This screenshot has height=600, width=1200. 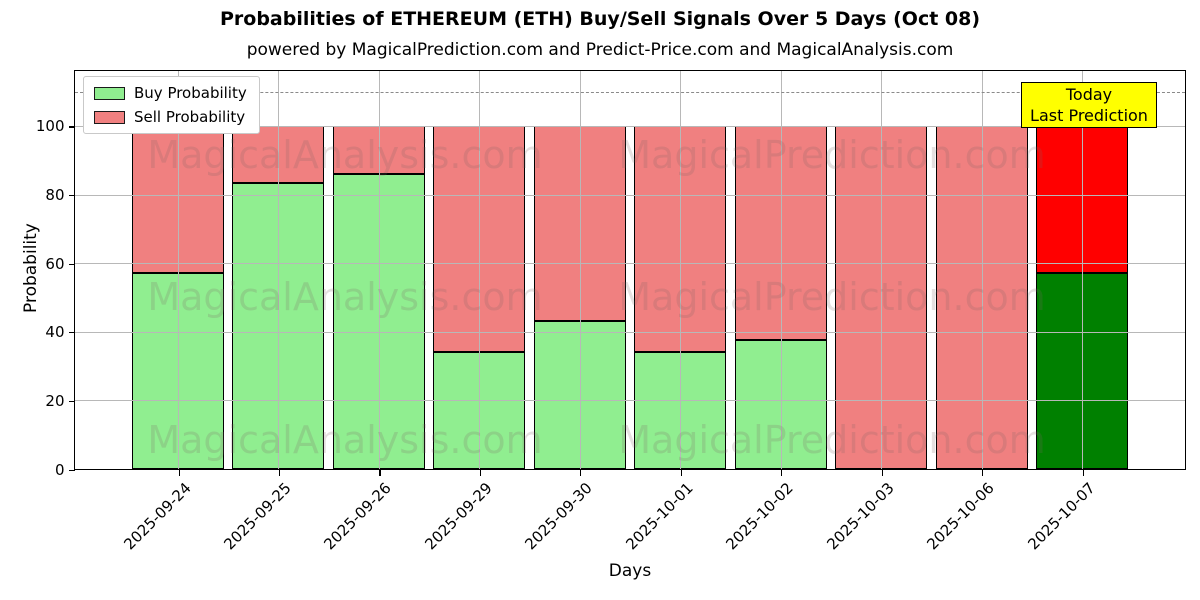 I want to click on buy-color-swatch, so click(x=109, y=93).